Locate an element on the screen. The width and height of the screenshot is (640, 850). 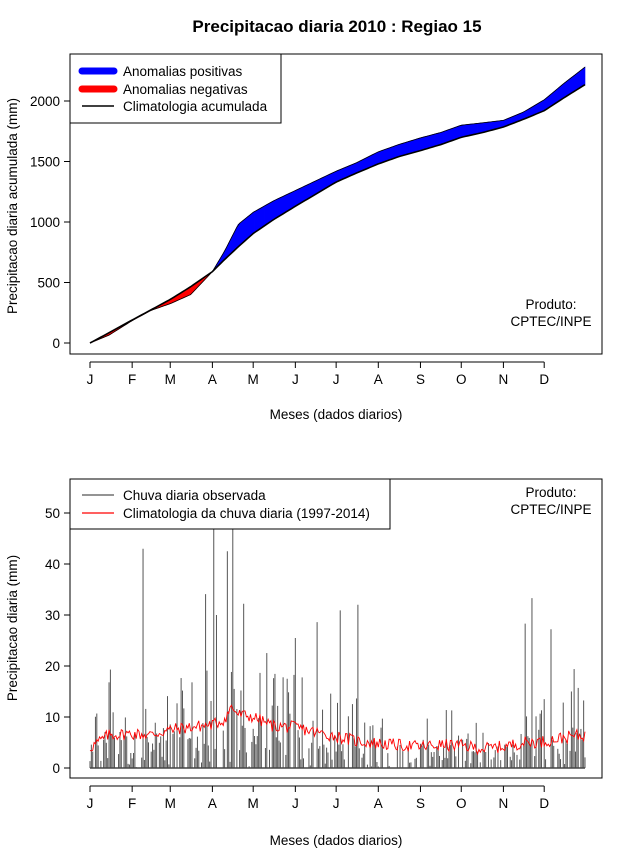
y-tick-label: 10 is located at coordinates (52, 717).